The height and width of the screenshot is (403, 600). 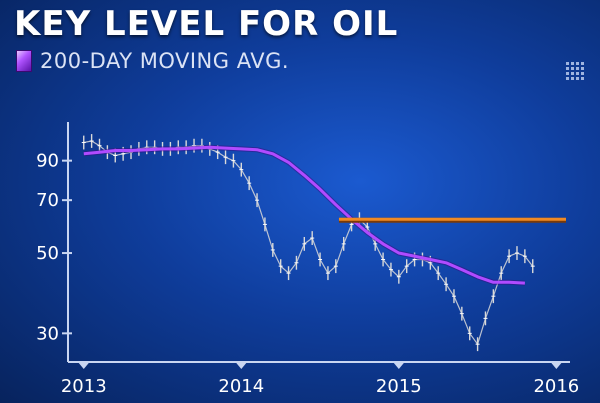 What do you see at coordinates (452, 220) in the screenshot?
I see `key-level-series` at bounding box center [452, 220].